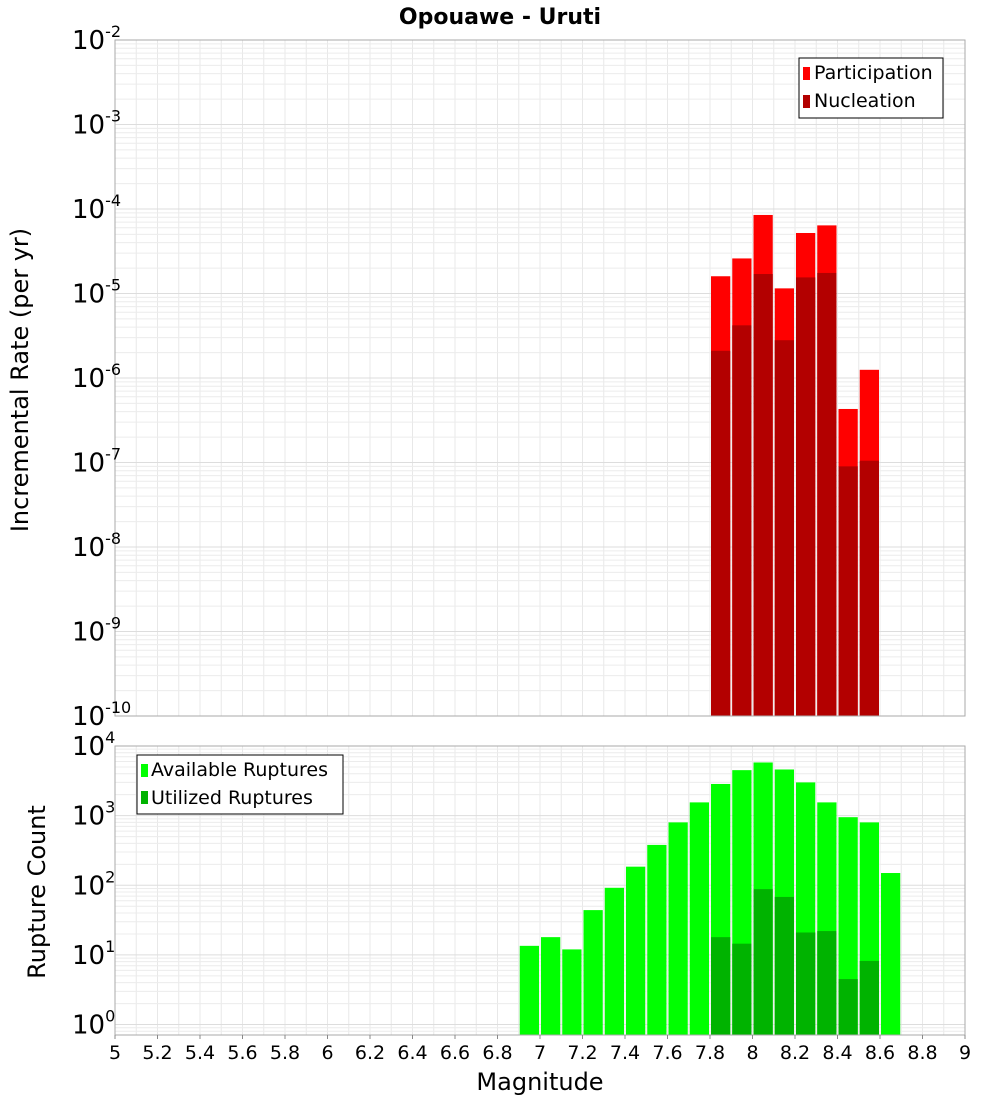 This screenshot has height=1100, width=1000. Describe the element at coordinates (96, 39) in the screenshot. I see `top-y-tick-label: 10⁻²` at that location.